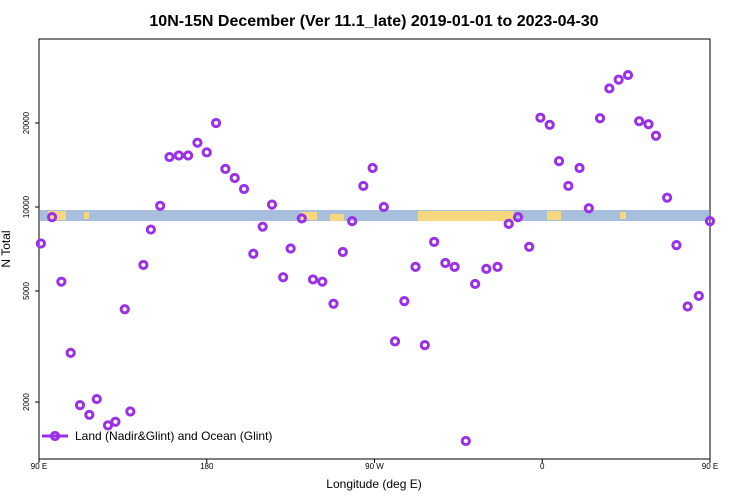 The image size is (750, 500). What do you see at coordinates (207, 466) in the screenshot?
I see `x-tick-label: 180` at bounding box center [207, 466].